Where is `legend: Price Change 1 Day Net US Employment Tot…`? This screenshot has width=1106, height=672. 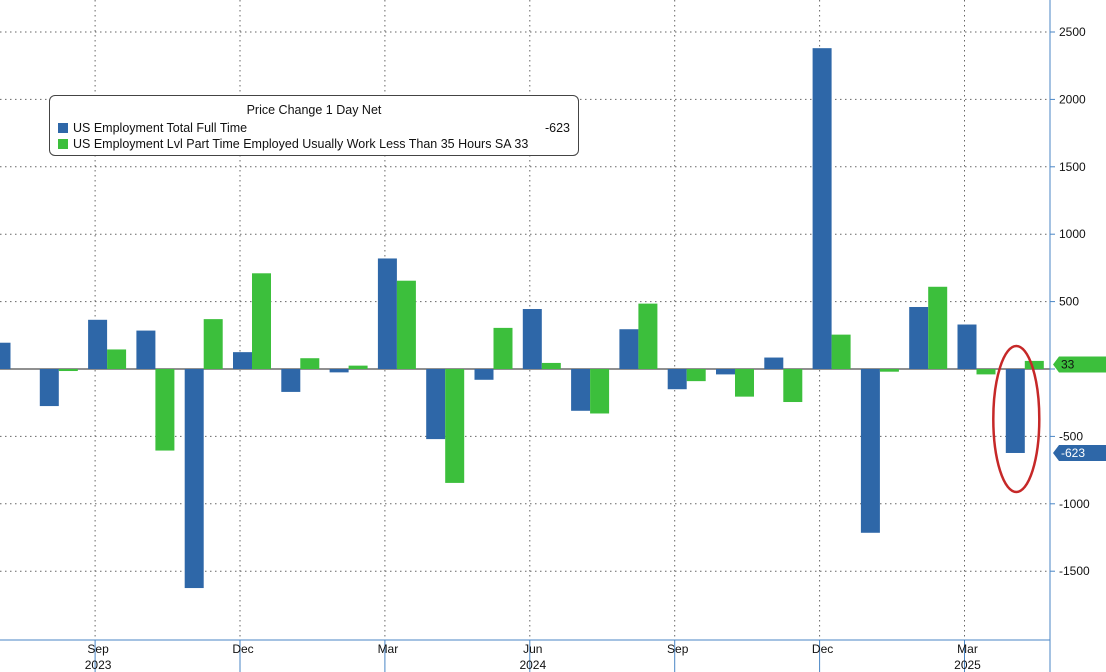 legend: Price Change 1 Day Net US Employment Tot… is located at coordinates (314, 125).